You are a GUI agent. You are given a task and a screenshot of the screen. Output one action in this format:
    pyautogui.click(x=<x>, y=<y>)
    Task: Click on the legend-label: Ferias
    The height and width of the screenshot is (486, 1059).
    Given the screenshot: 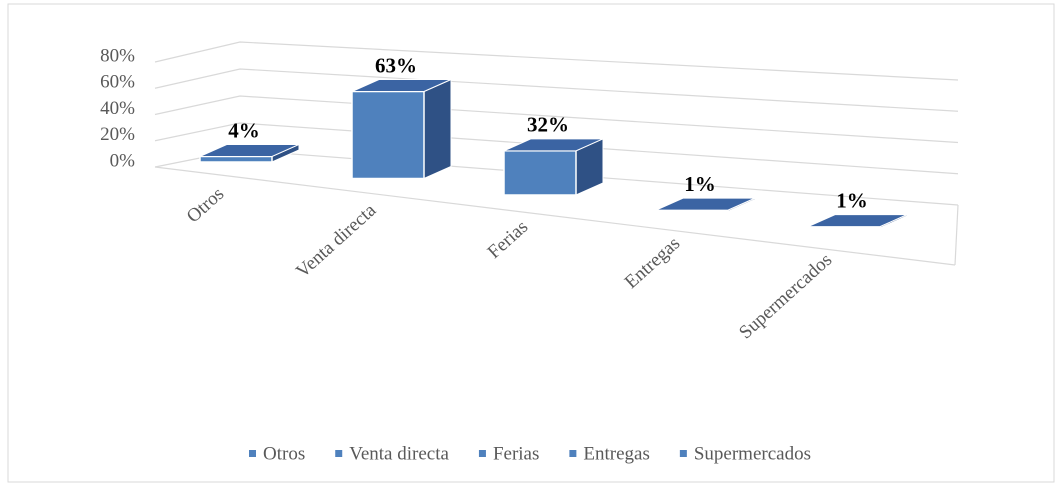 What is the action you would take?
    pyautogui.click(x=516, y=453)
    